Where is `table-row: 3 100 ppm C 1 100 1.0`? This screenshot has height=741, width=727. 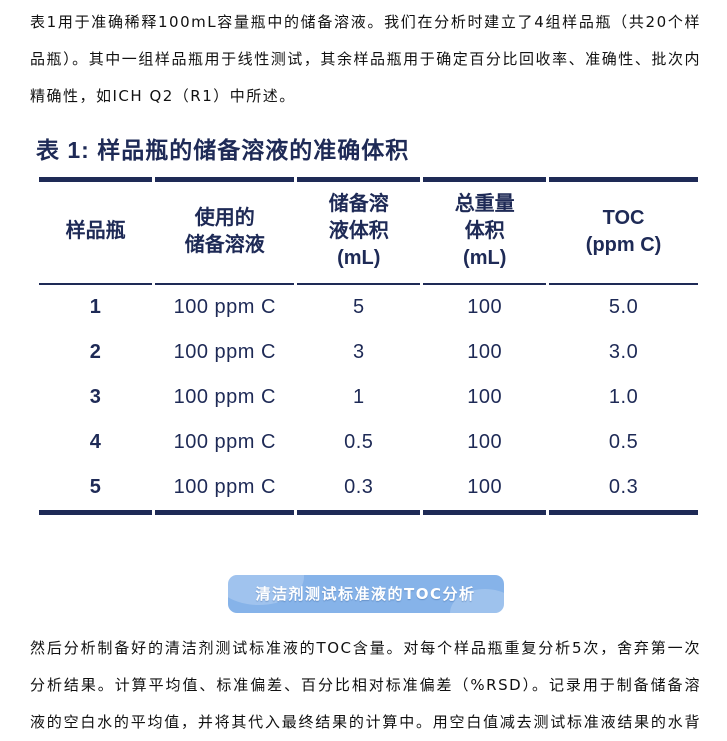
table-row: 3 100 ppm C 1 100 1.0 is located at coordinates (368, 397).